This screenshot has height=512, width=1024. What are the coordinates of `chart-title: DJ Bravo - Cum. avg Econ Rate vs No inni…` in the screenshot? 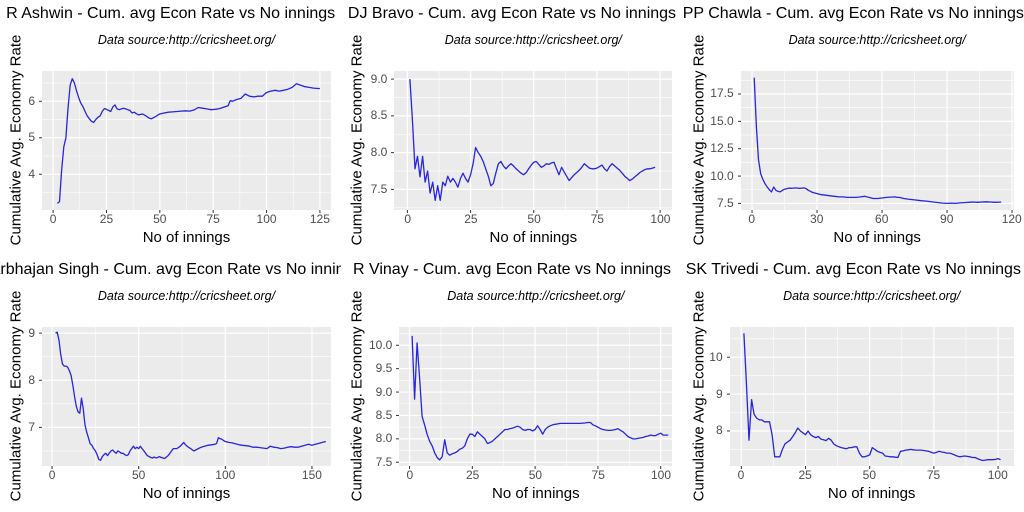 It's located at (512, 13).